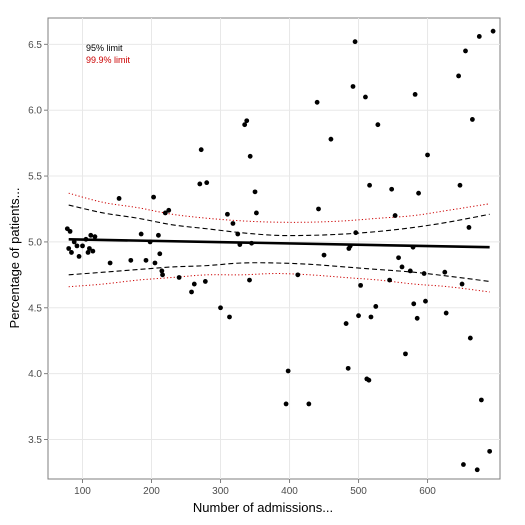 This screenshot has height=525, width=525. I want to click on upper-999-limit-line, so click(279, 207).